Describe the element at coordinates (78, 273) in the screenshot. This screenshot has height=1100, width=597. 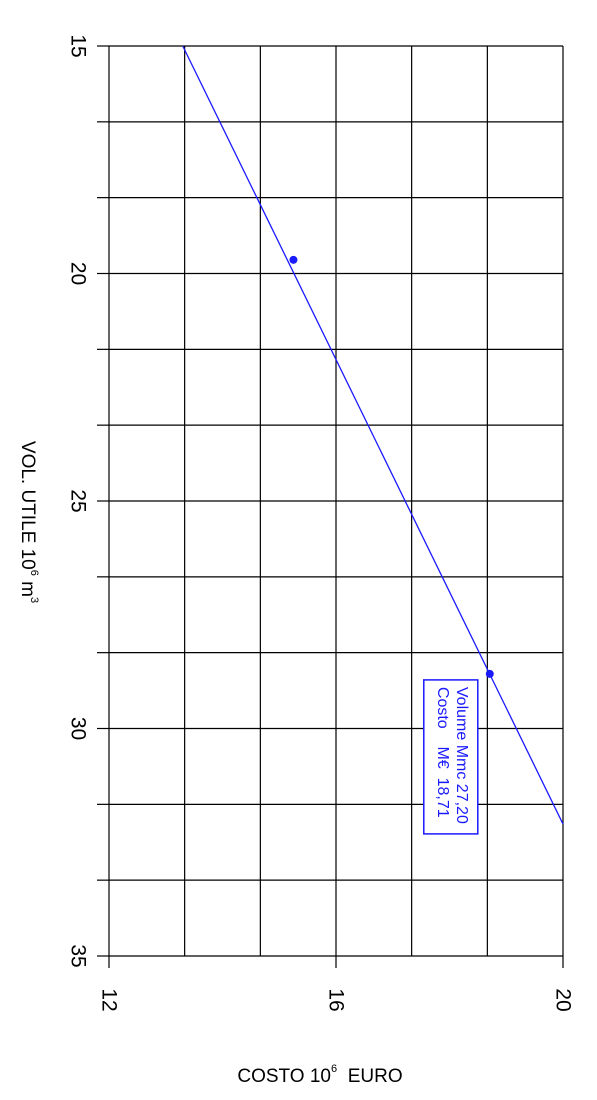
I see `x-tick-label: 20` at that location.